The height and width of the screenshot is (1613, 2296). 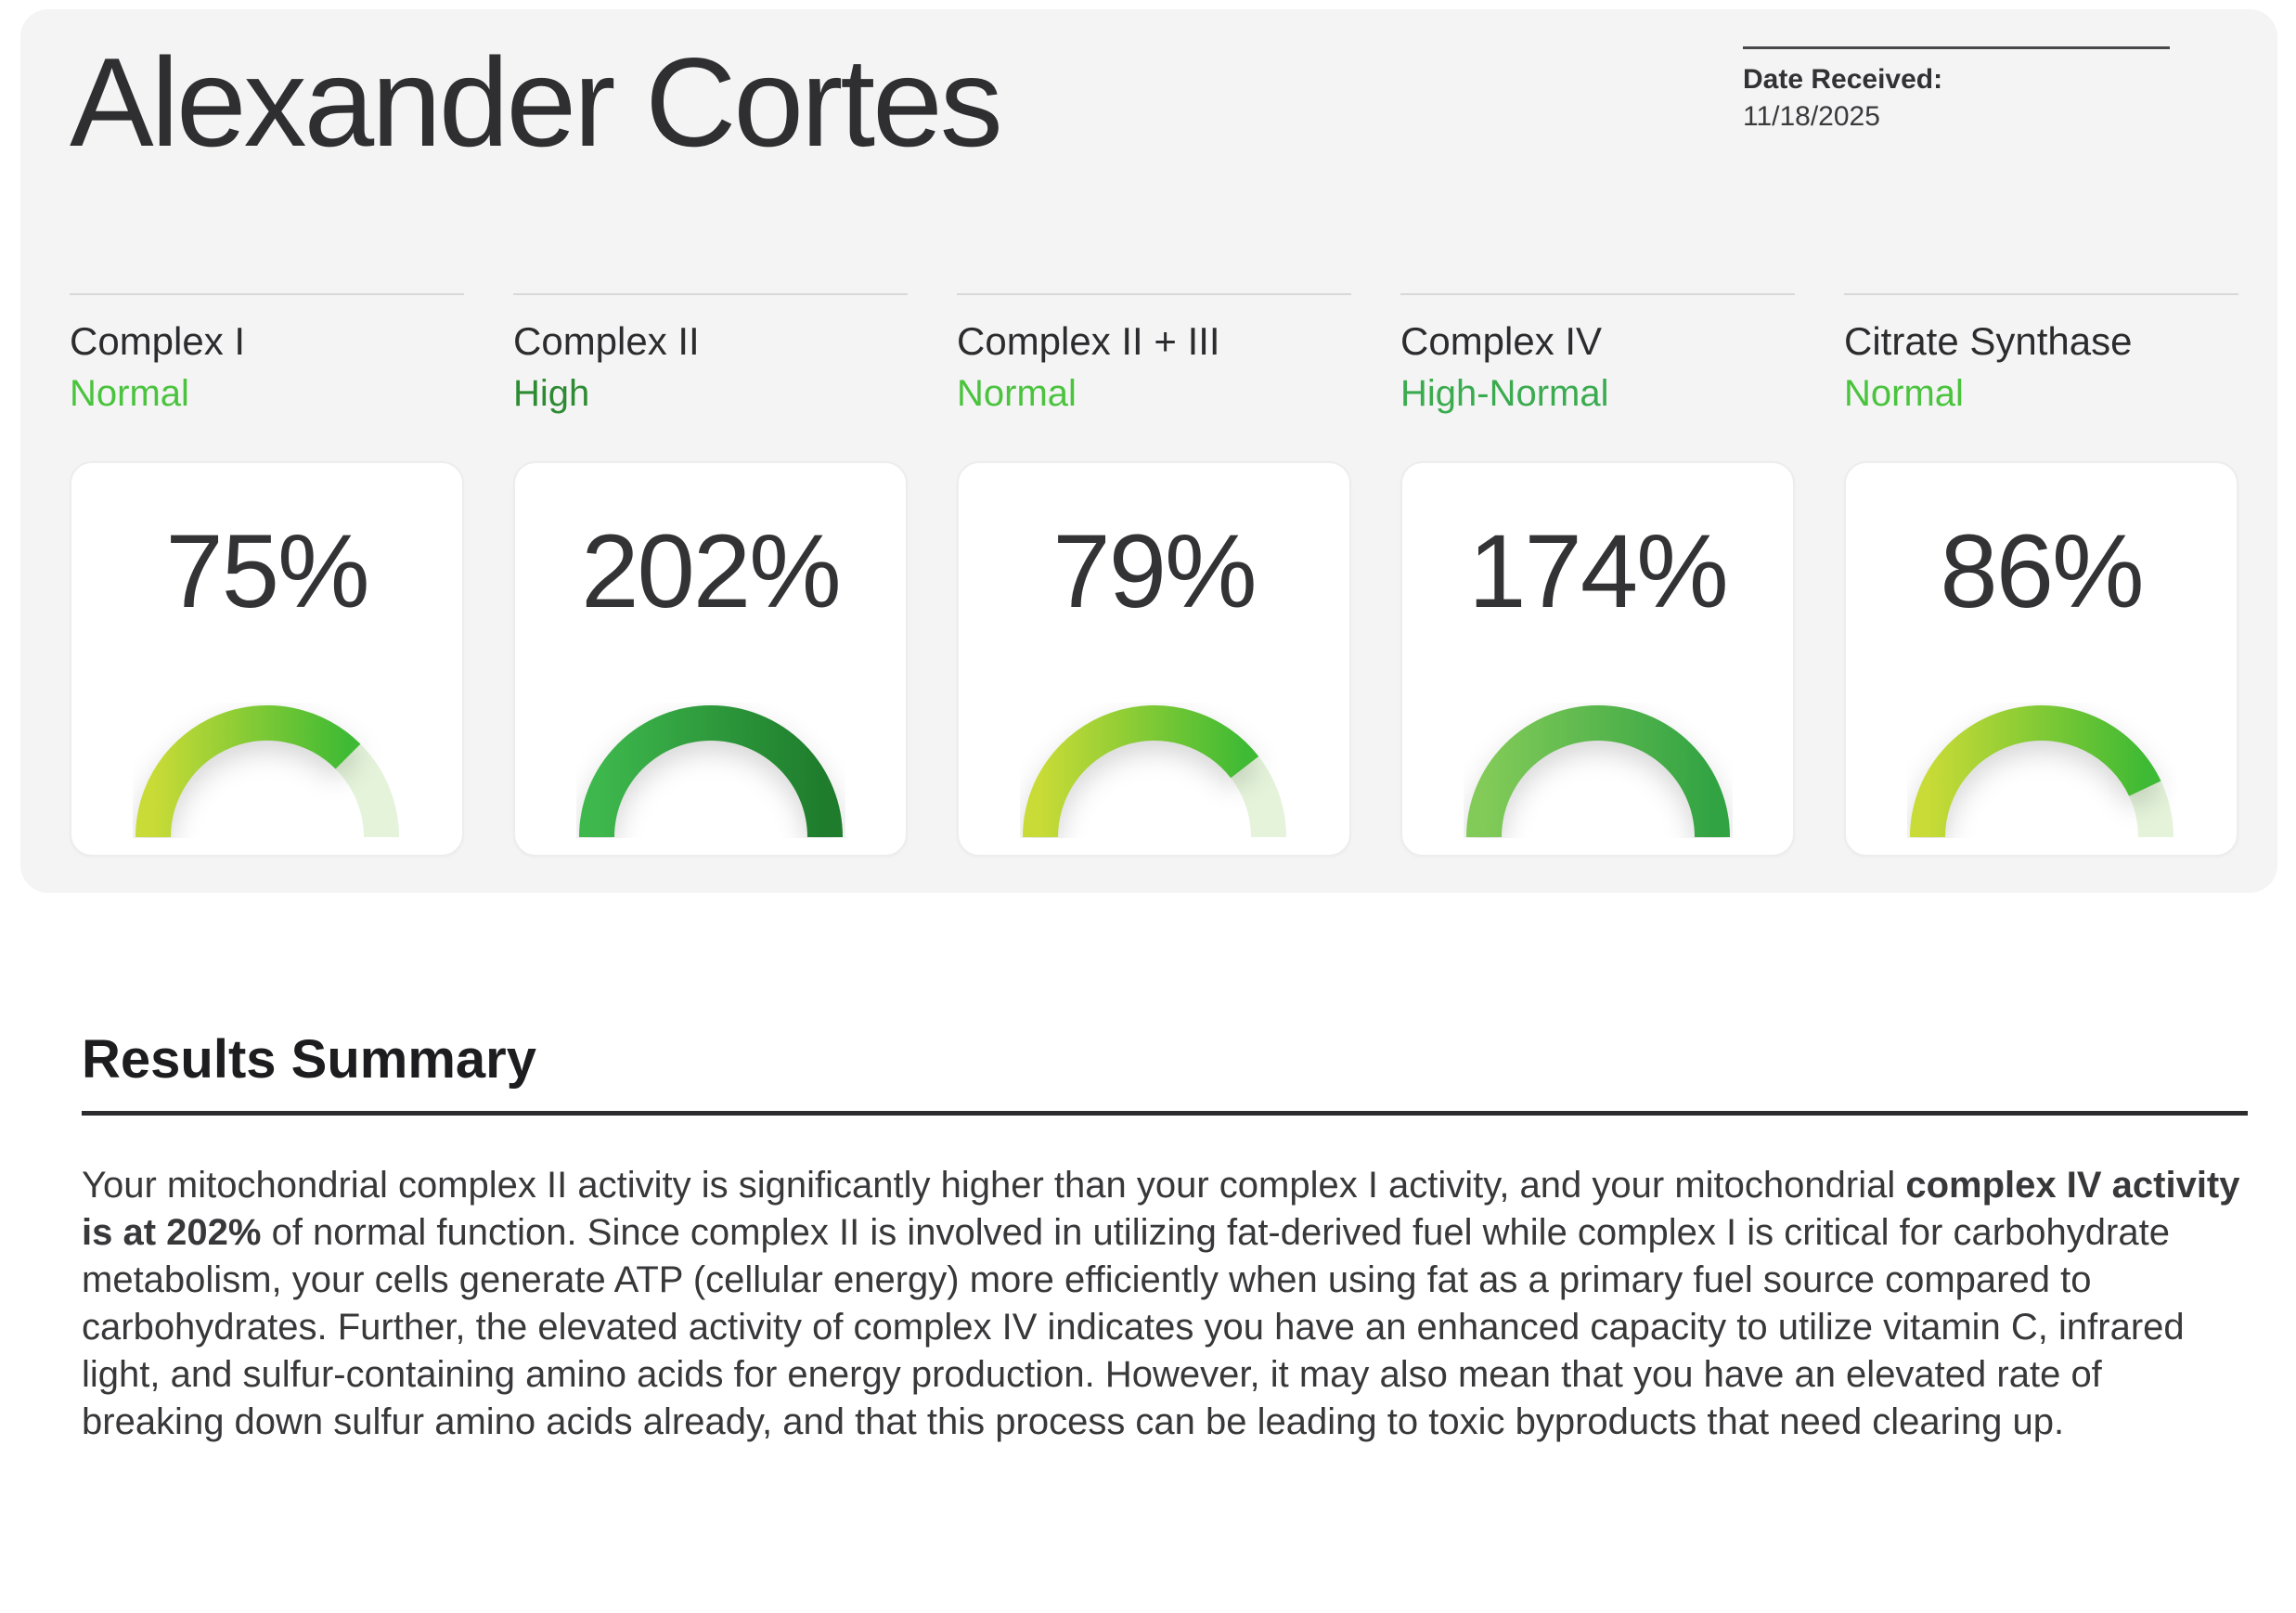 What do you see at coordinates (710, 659) in the screenshot?
I see `metric-card: 202%` at bounding box center [710, 659].